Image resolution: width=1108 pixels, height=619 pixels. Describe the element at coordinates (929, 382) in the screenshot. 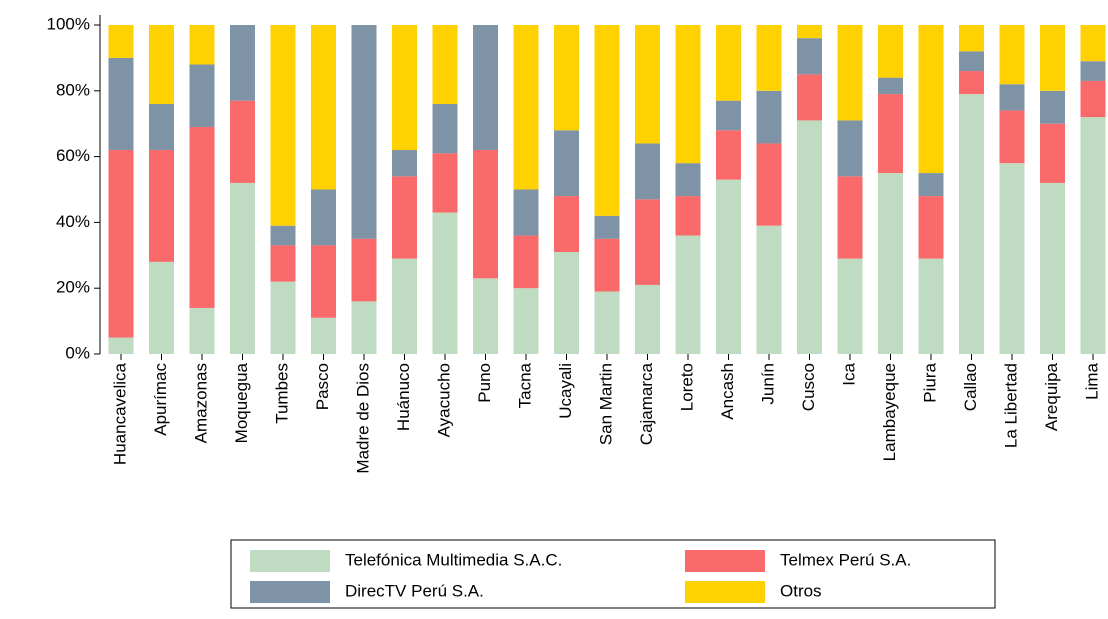

I see `x-tick-label: Piura` at that location.